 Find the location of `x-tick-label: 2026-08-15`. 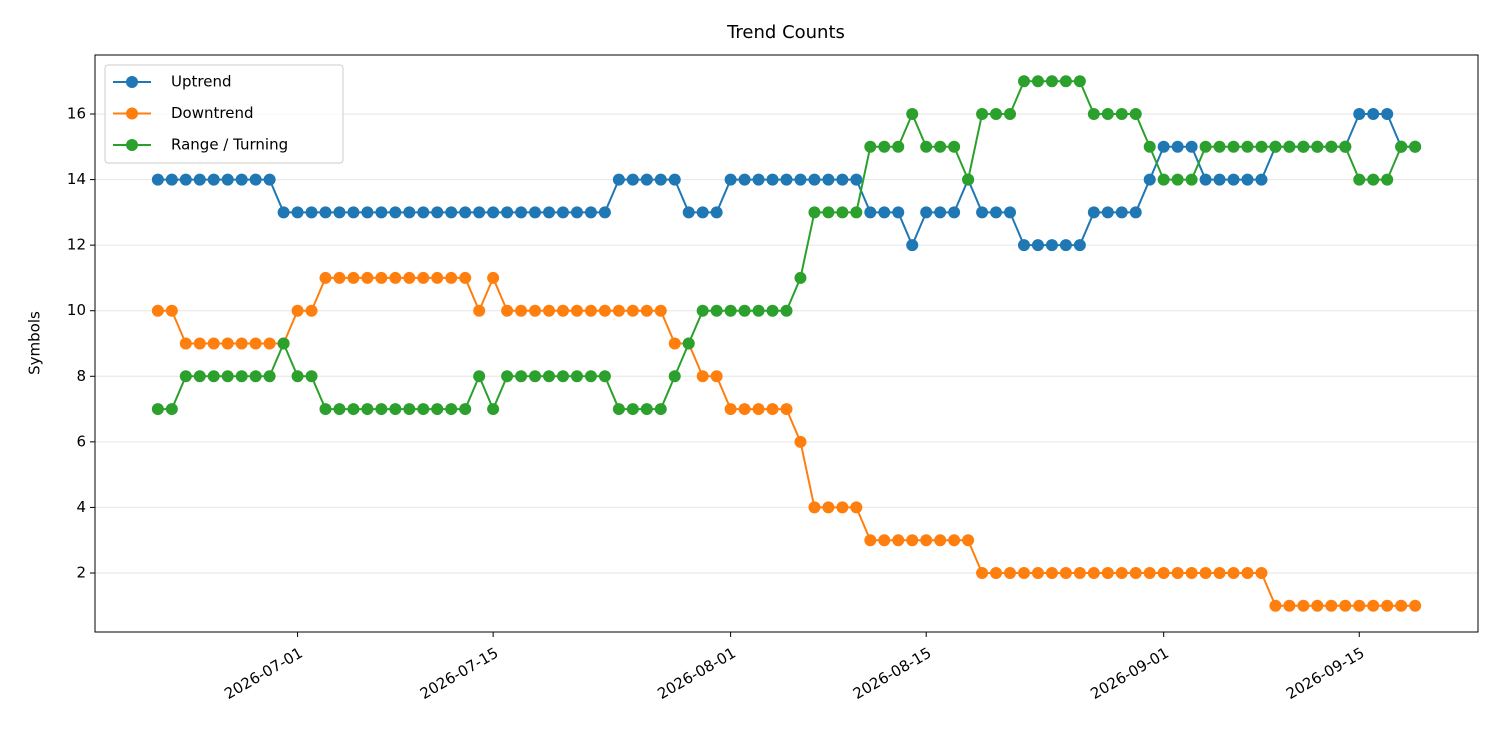

x-tick-label: 2026-08-15 is located at coordinates (892, 673).